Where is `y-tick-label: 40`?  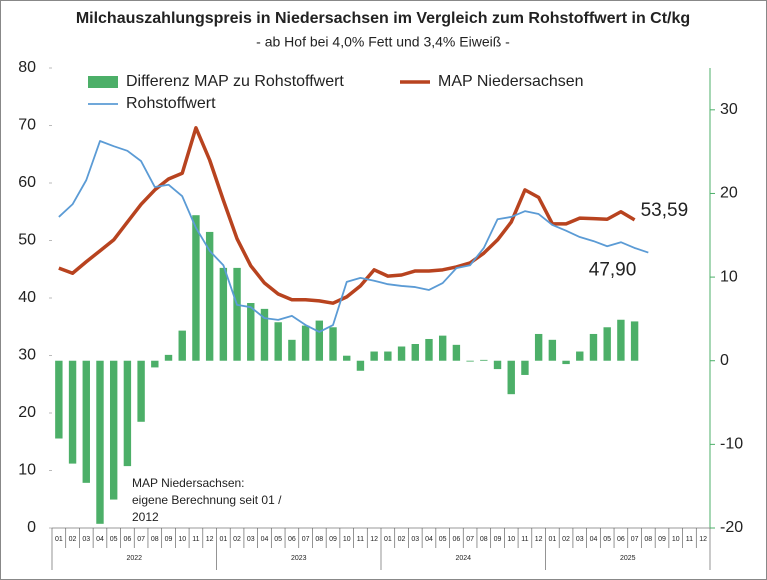 y-tick-label: 40 is located at coordinates (27, 297).